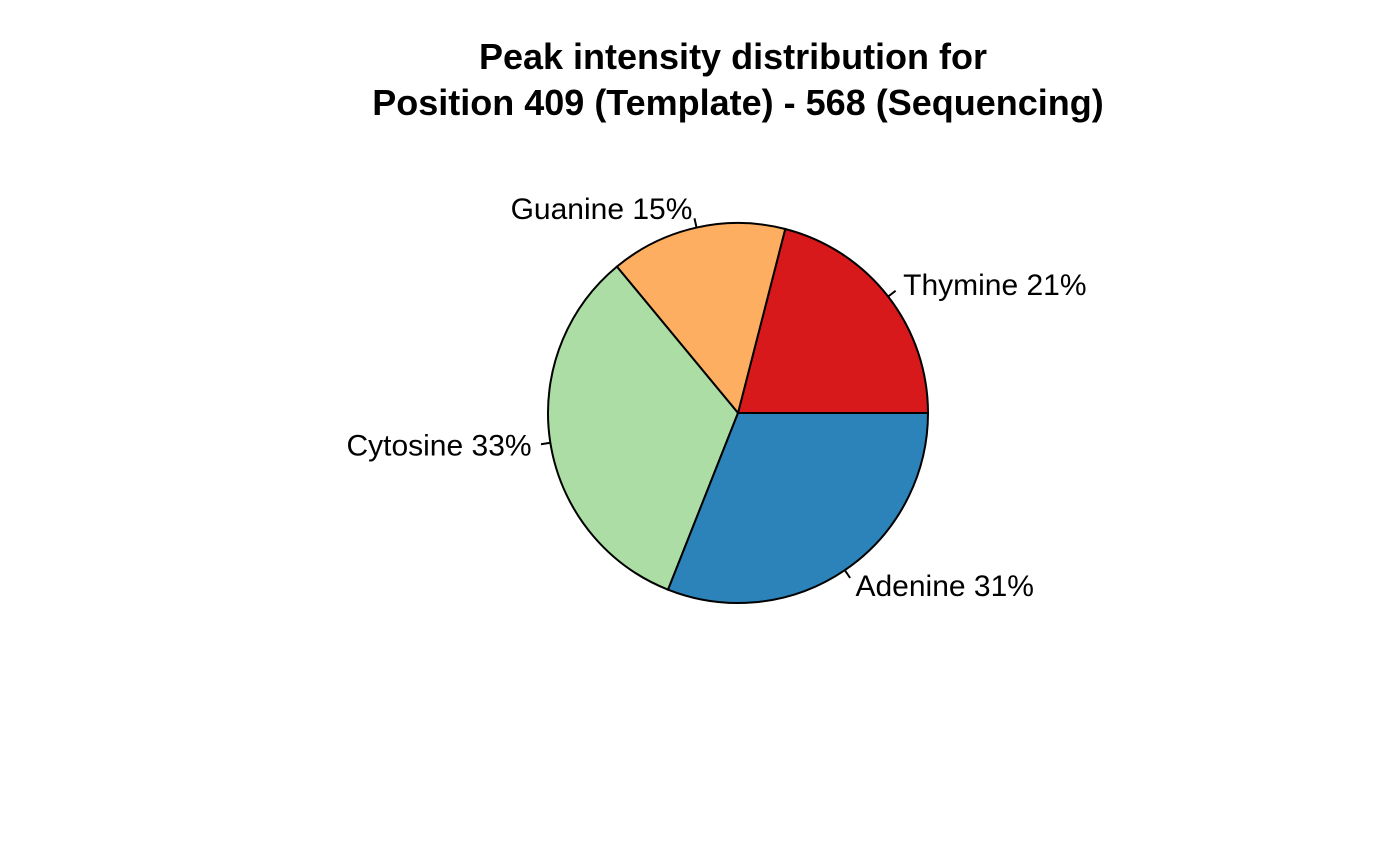  What do you see at coordinates (847, 574) in the screenshot?
I see `label-tick-adenine` at bounding box center [847, 574].